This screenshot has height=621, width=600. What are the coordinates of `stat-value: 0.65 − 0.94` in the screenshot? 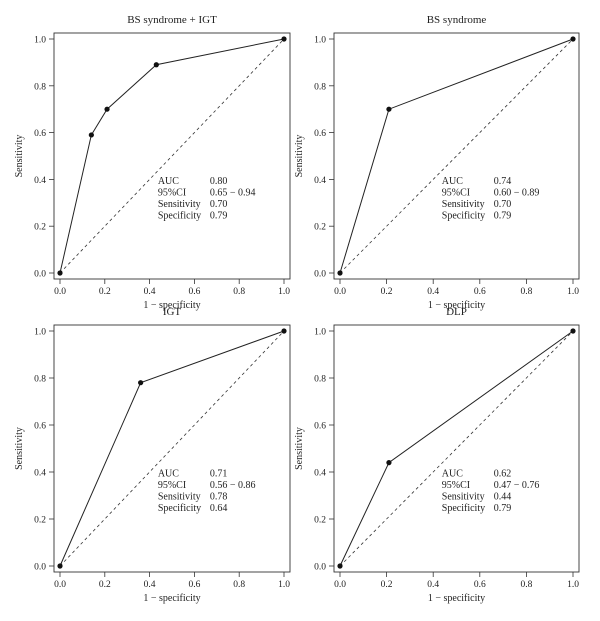 It's located at (233, 193).